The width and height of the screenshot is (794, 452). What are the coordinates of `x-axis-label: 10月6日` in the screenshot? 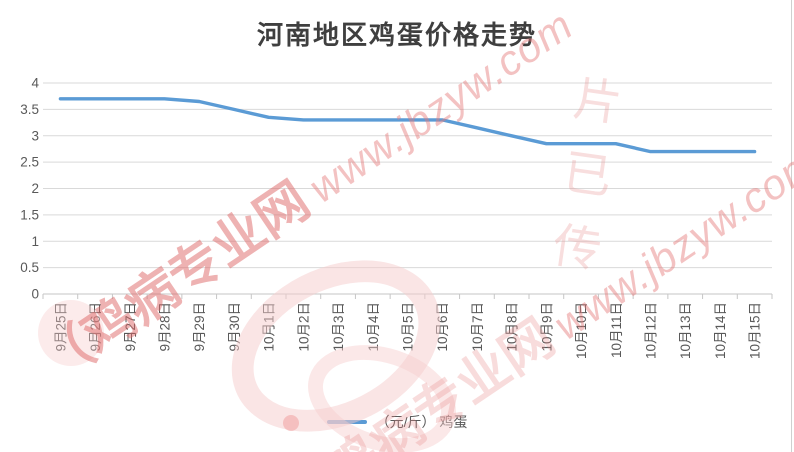 It's located at (442, 327).